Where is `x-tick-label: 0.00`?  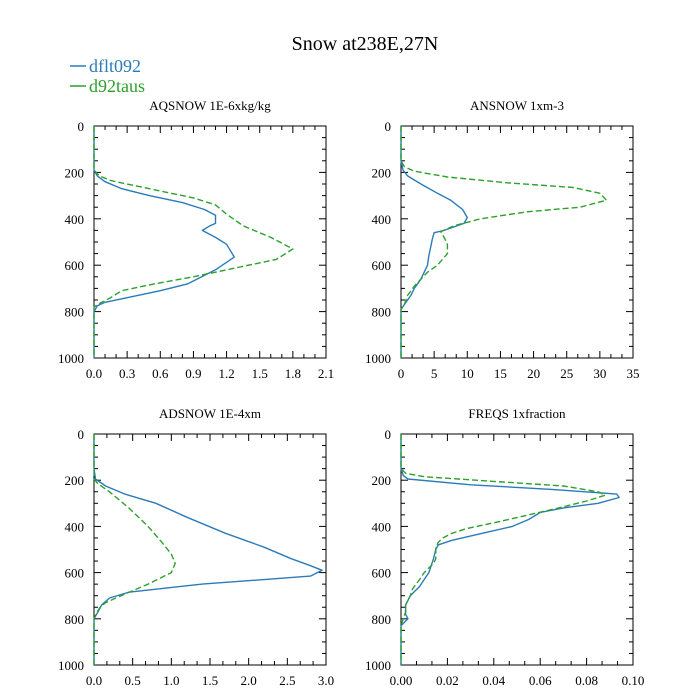 x-tick-label: 0.00 is located at coordinates (401, 680).